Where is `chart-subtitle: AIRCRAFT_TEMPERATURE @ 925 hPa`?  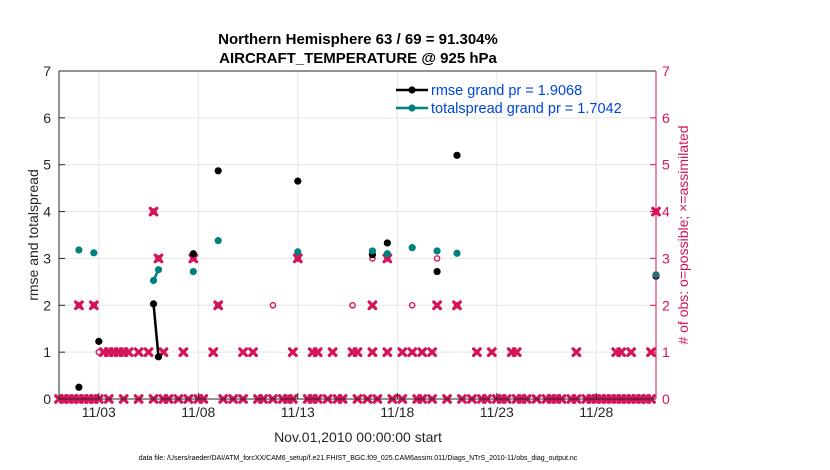
chart-subtitle: AIRCRAFT_TEMPERATURE @ 925 hPa is located at coordinates (358, 58).